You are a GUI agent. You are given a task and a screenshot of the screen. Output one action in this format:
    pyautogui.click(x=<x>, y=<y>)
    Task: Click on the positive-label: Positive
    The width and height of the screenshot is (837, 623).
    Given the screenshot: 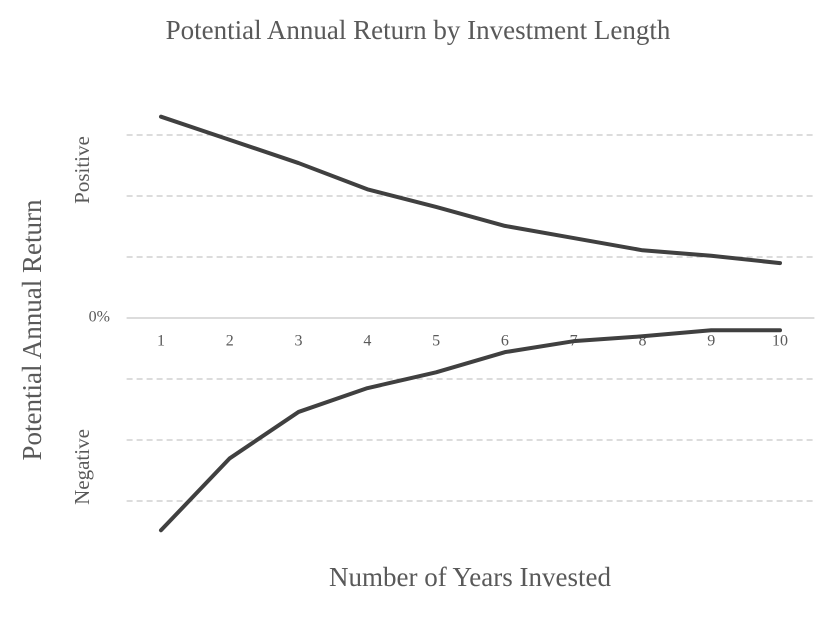 What is the action you would take?
    pyautogui.click(x=82, y=170)
    